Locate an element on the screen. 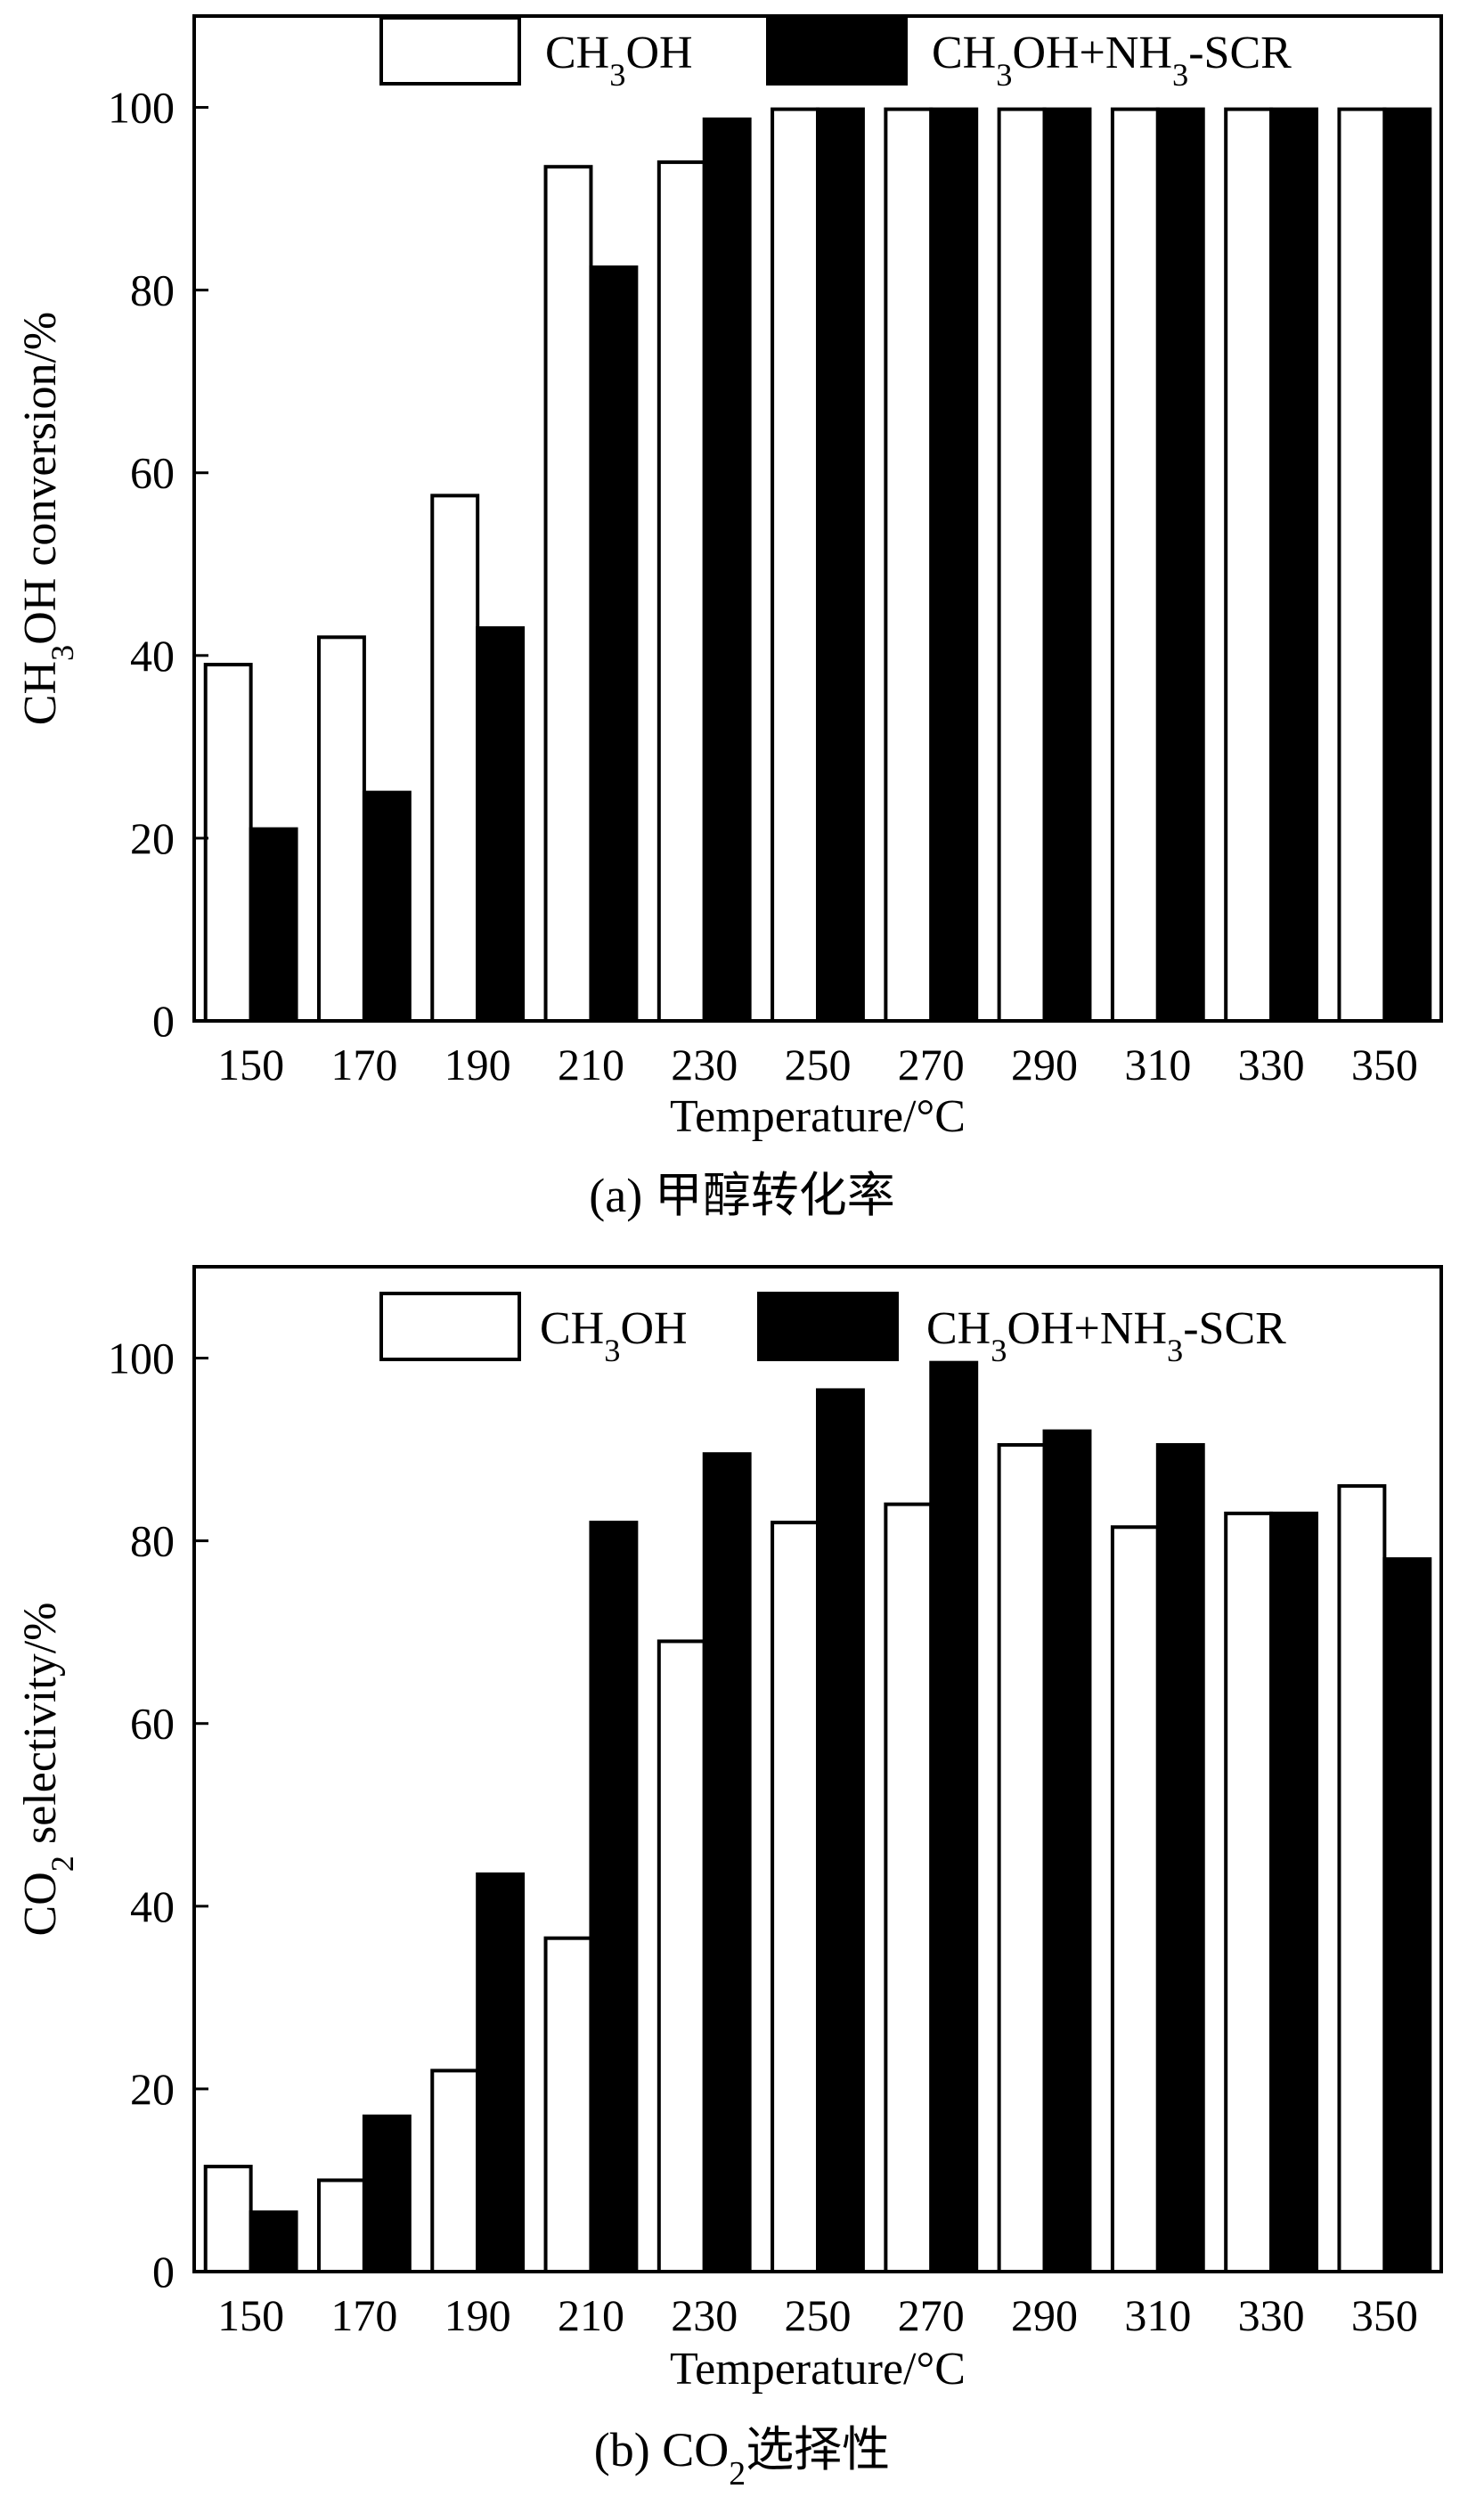  y-axis-label: CH3OH conversion/% is located at coordinates (48, 518).